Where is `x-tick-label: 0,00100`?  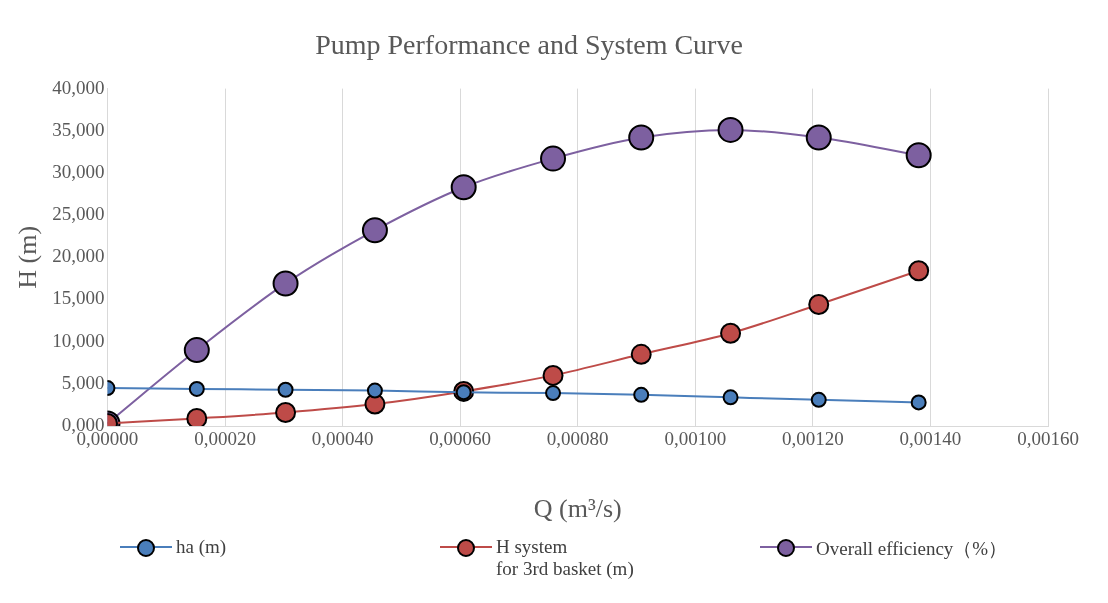 x-tick-label: 0,00100 is located at coordinates (695, 439).